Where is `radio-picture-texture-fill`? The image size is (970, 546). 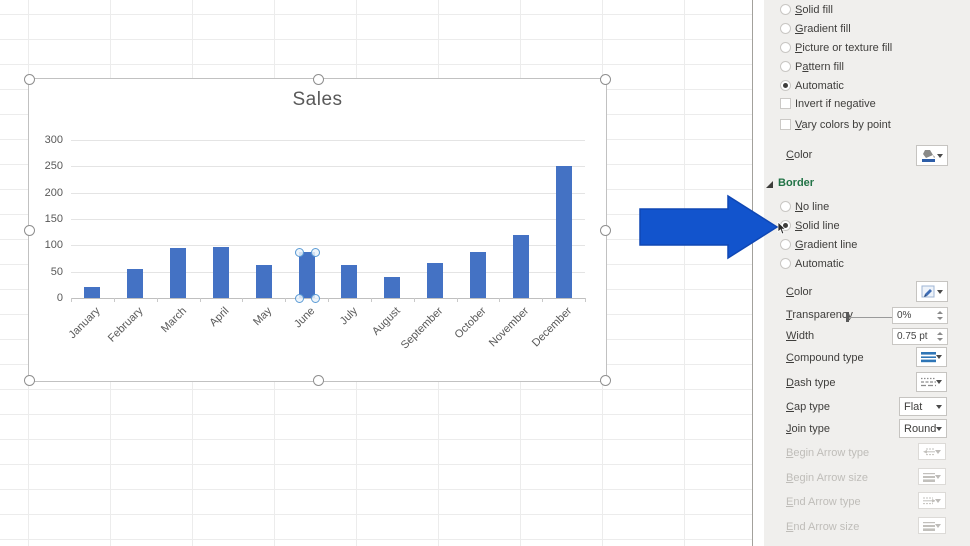 radio-picture-texture-fill is located at coordinates (785, 47).